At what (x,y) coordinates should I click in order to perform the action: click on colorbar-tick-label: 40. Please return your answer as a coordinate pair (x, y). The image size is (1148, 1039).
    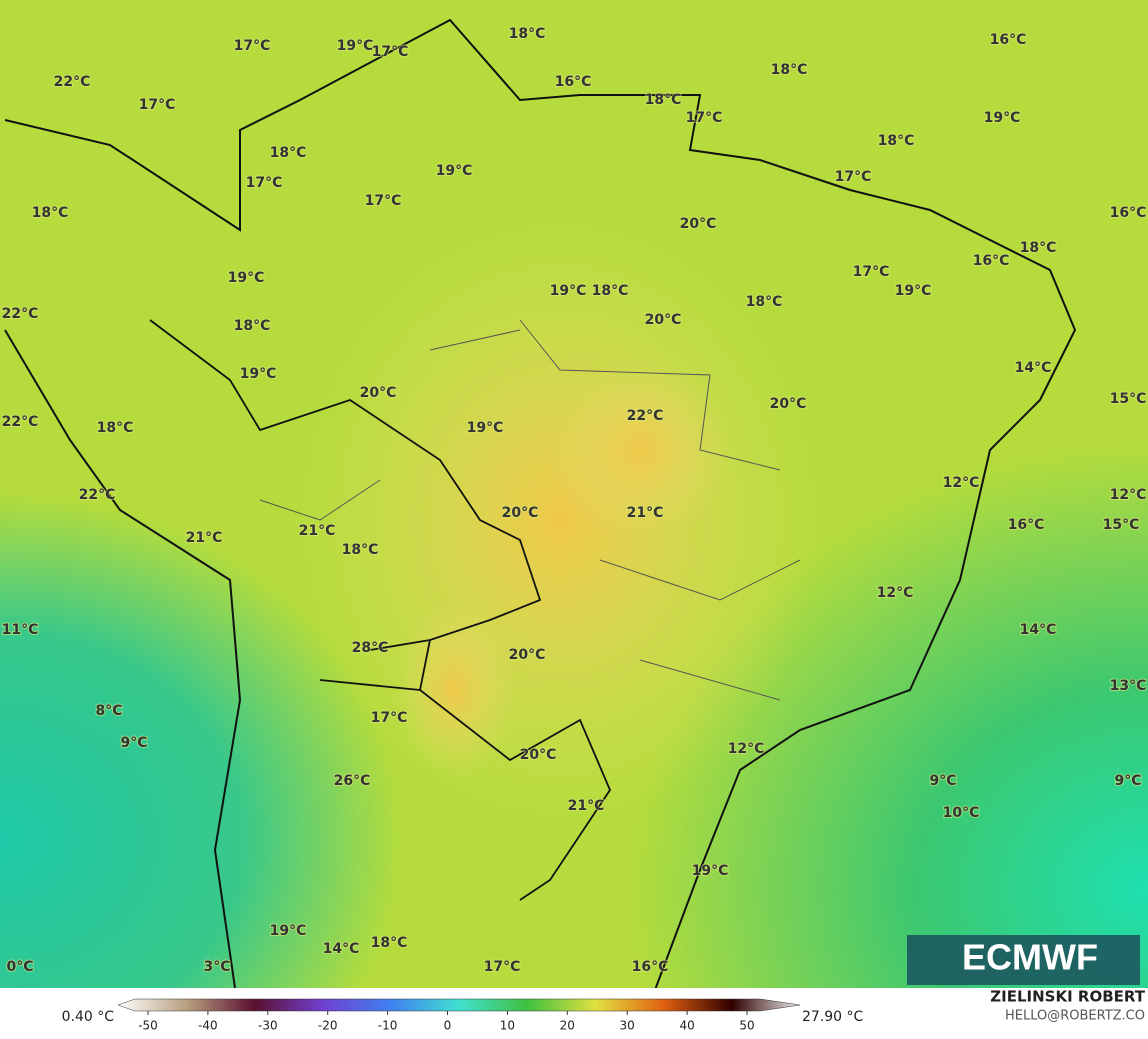
    Looking at the image, I should click on (686, 1026).